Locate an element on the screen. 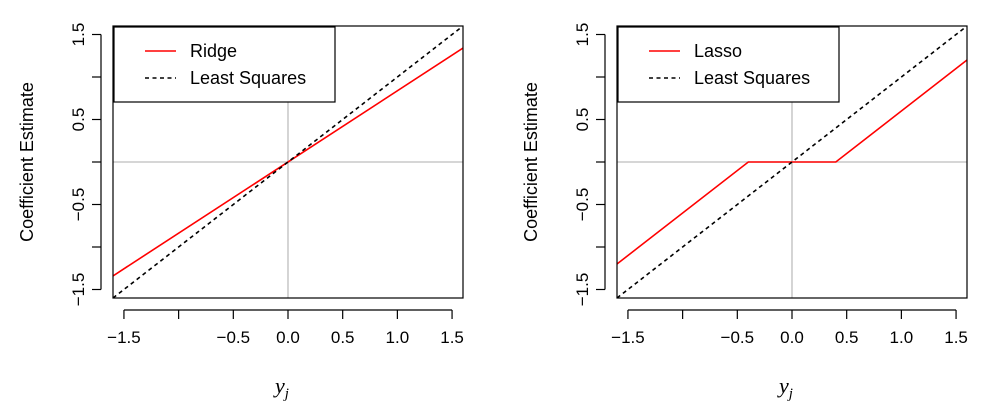 The height and width of the screenshot is (416, 994). legend-label: Lasso is located at coordinates (718, 51).